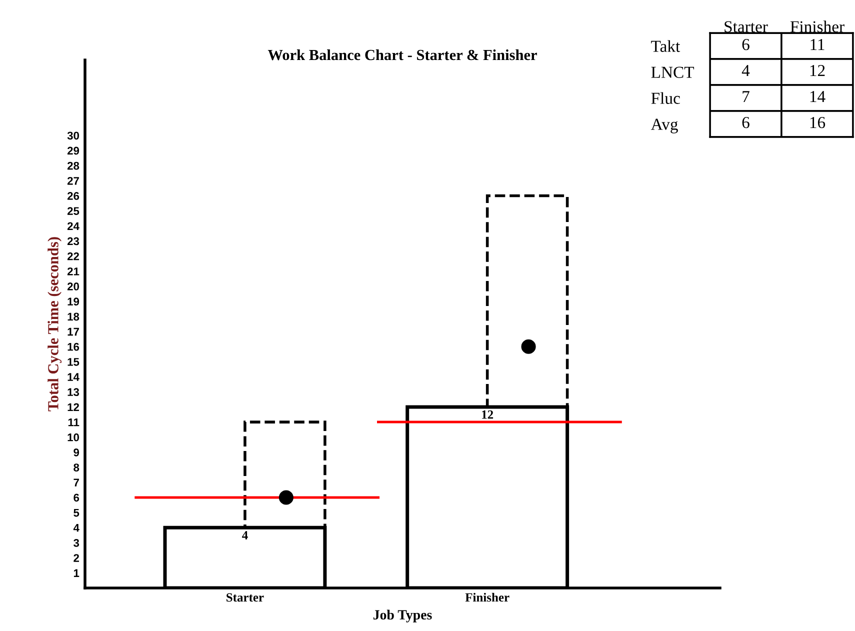 The image size is (855, 631). Describe the element at coordinates (74, 422) in the screenshot. I see `y-tick-label: 11` at that location.